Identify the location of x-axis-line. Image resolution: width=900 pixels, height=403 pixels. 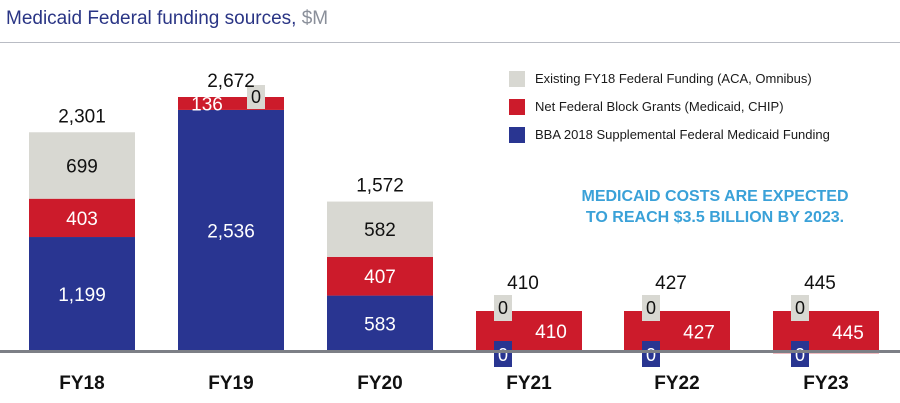
(450, 351).